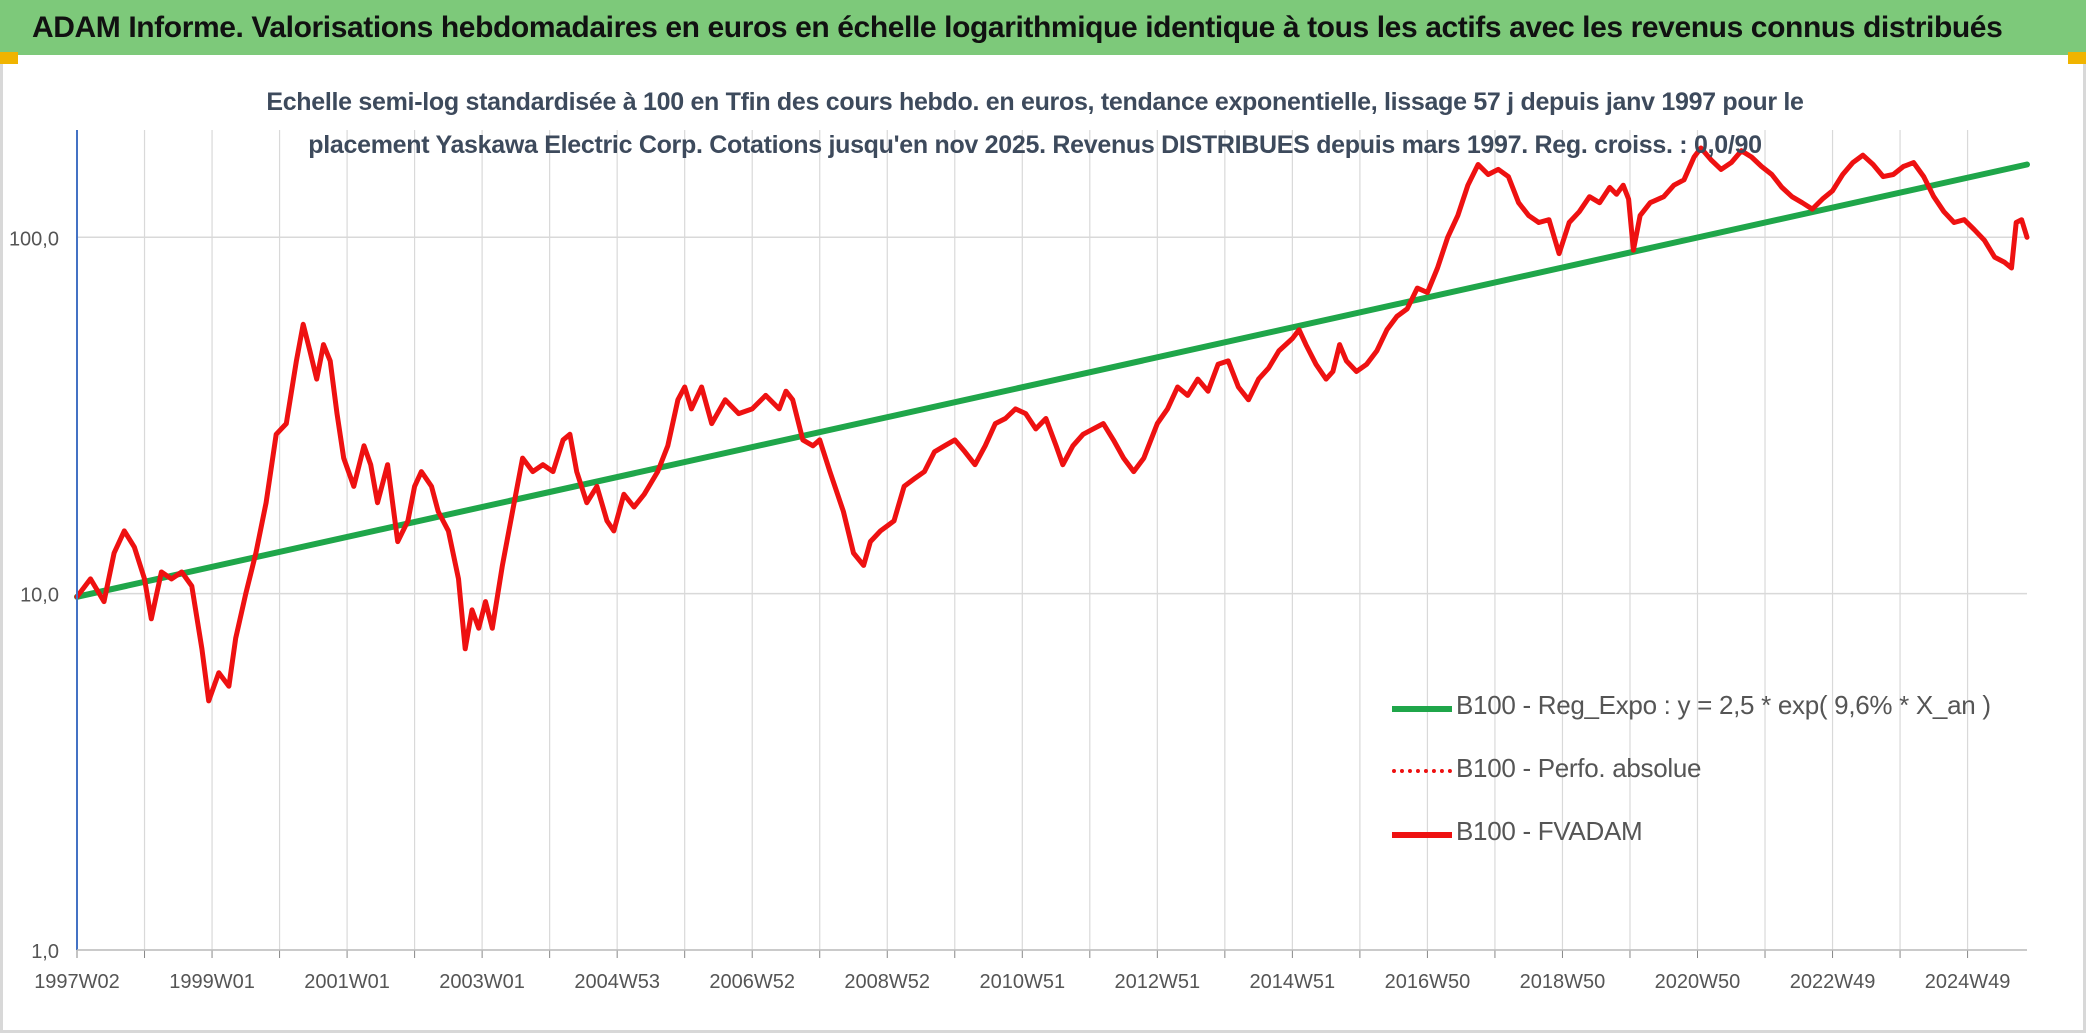 Image resolution: width=2086 pixels, height=1033 pixels. What do you see at coordinates (1833, 982) in the screenshot?
I see `x-tick-label: 2022W49` at bounding box center [1833, 982].